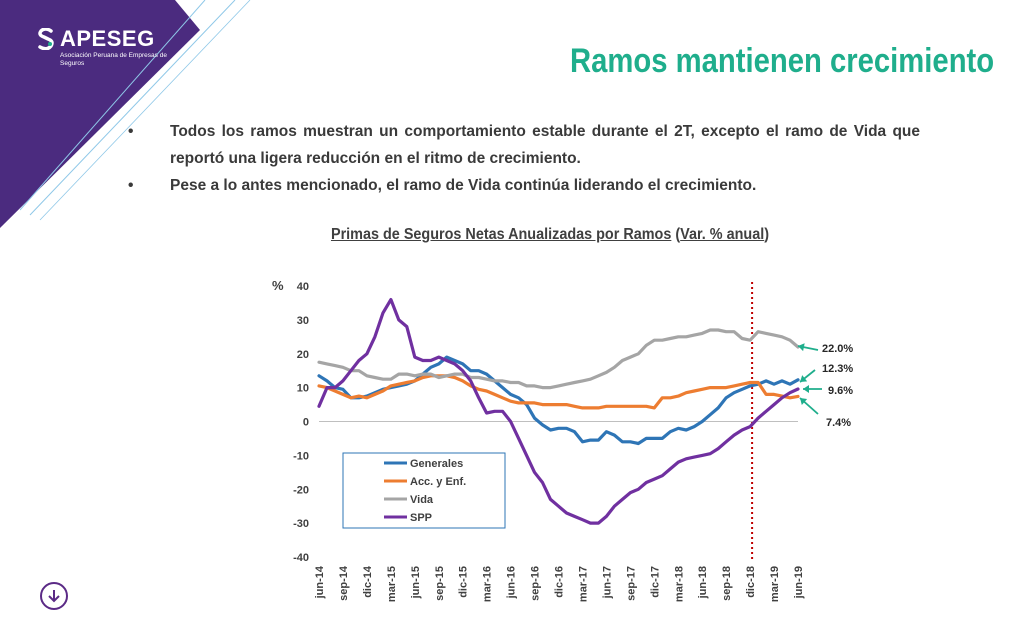 The image size is (1024, 640). Describe the element at coordinates (767, 234) in the screenshot. I see `chart-title-paren-close: )` at that location.